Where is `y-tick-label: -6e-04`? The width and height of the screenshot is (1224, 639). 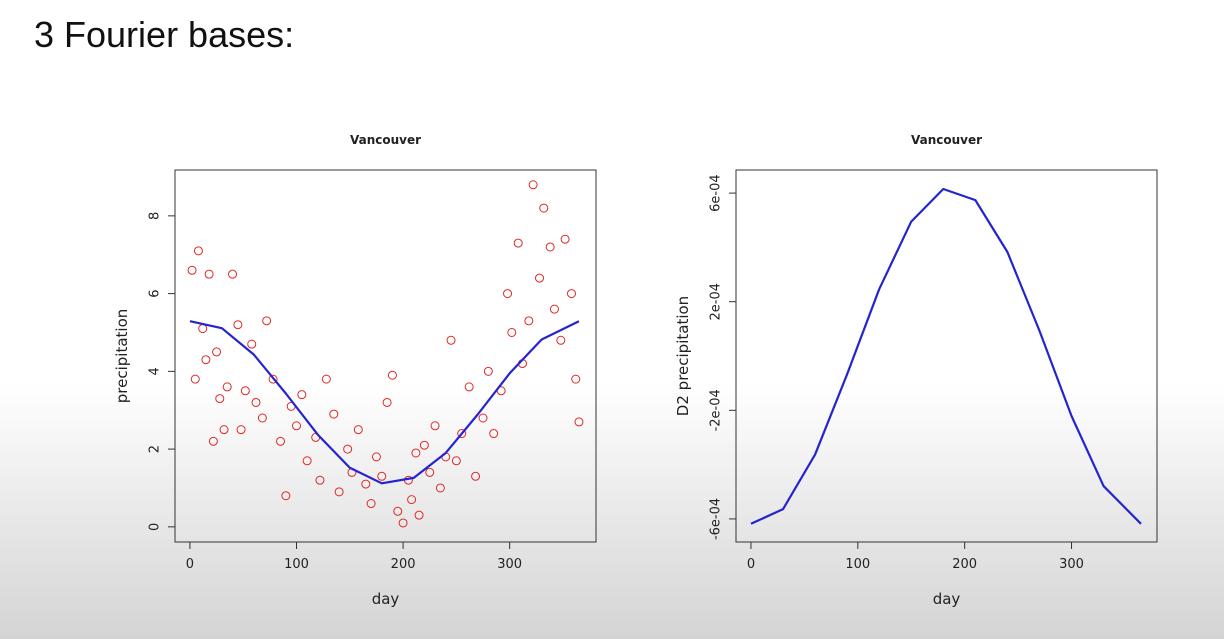
y-tick-label: -6e-04 is located at coordinates (716, 519).